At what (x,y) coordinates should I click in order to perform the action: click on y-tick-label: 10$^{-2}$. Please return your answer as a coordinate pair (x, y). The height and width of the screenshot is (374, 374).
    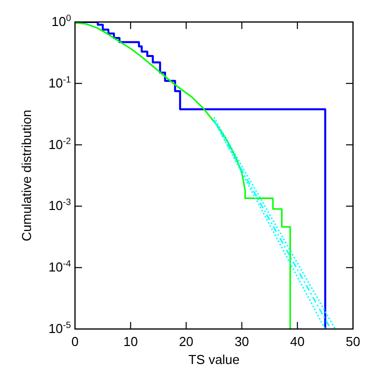
    Looking at the image, I should click on (59, 144).